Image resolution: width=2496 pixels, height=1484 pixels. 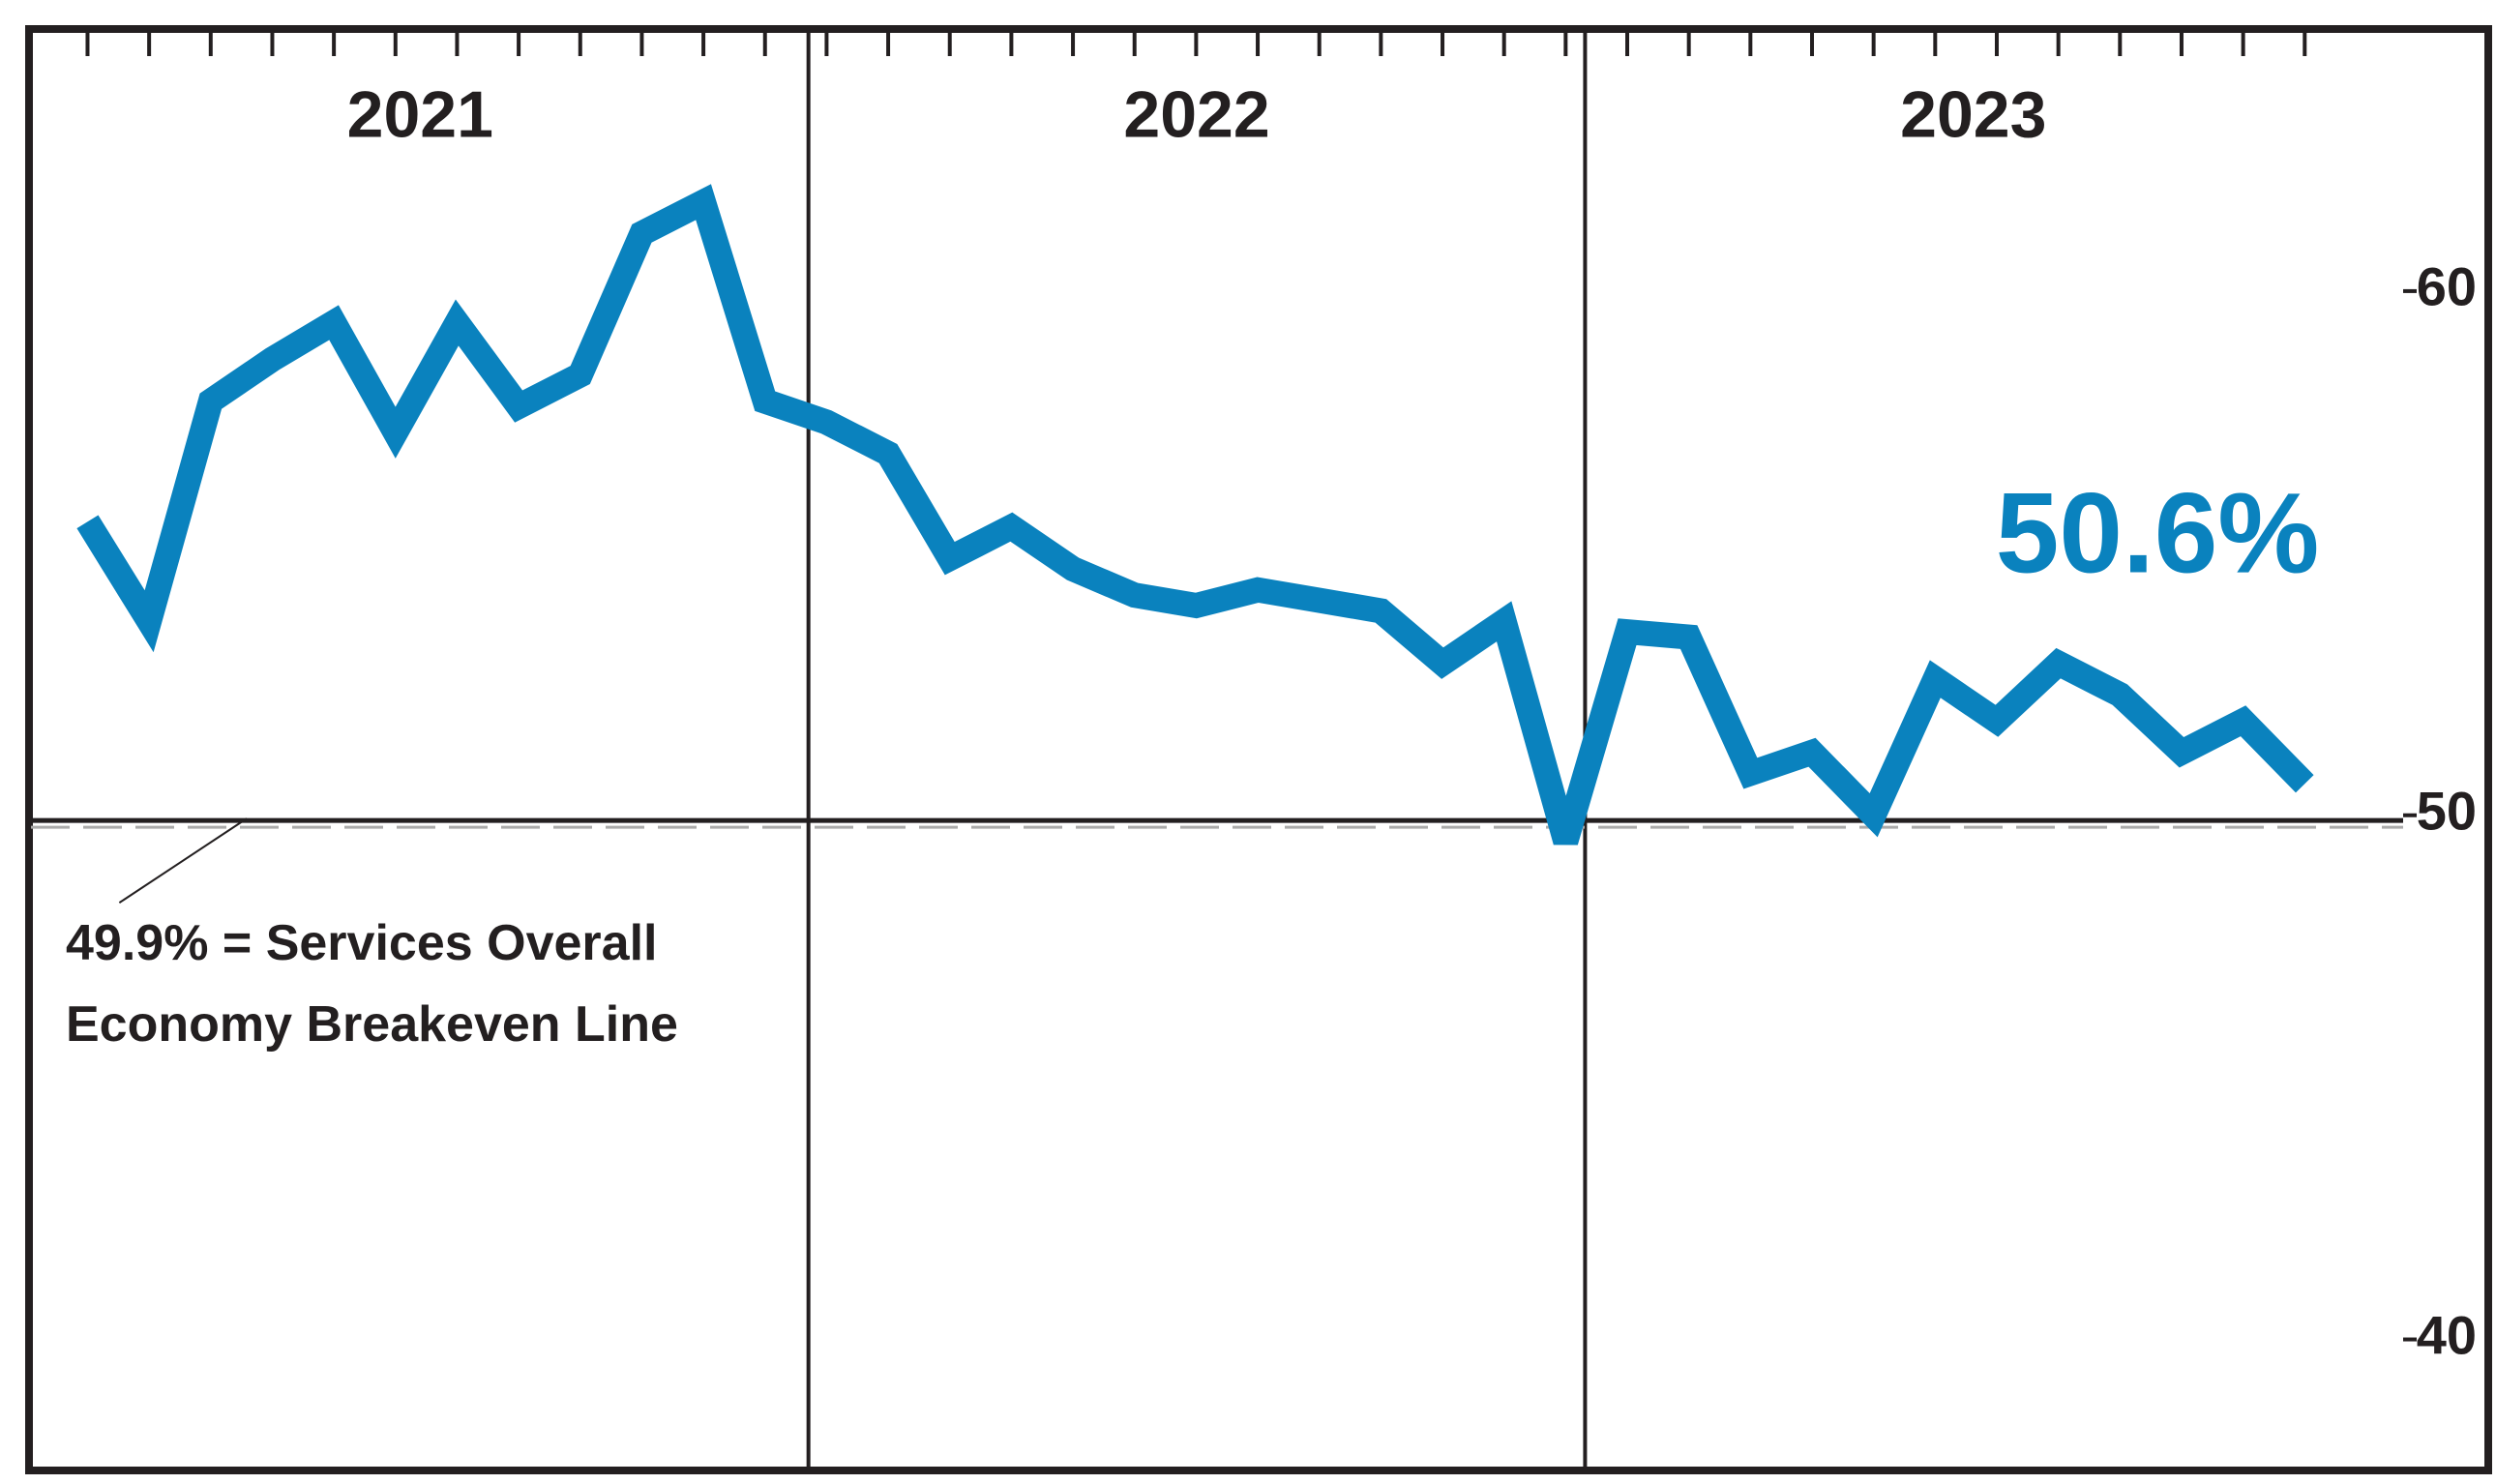 I want to click on period-label: 2023, so click(x=1973, y=114).